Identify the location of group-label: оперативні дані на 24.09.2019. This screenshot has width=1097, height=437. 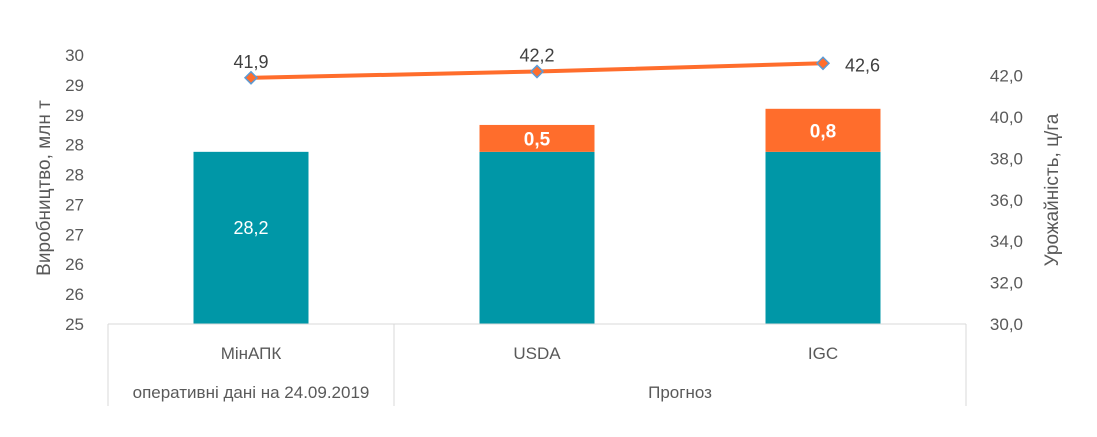
(251, 392).